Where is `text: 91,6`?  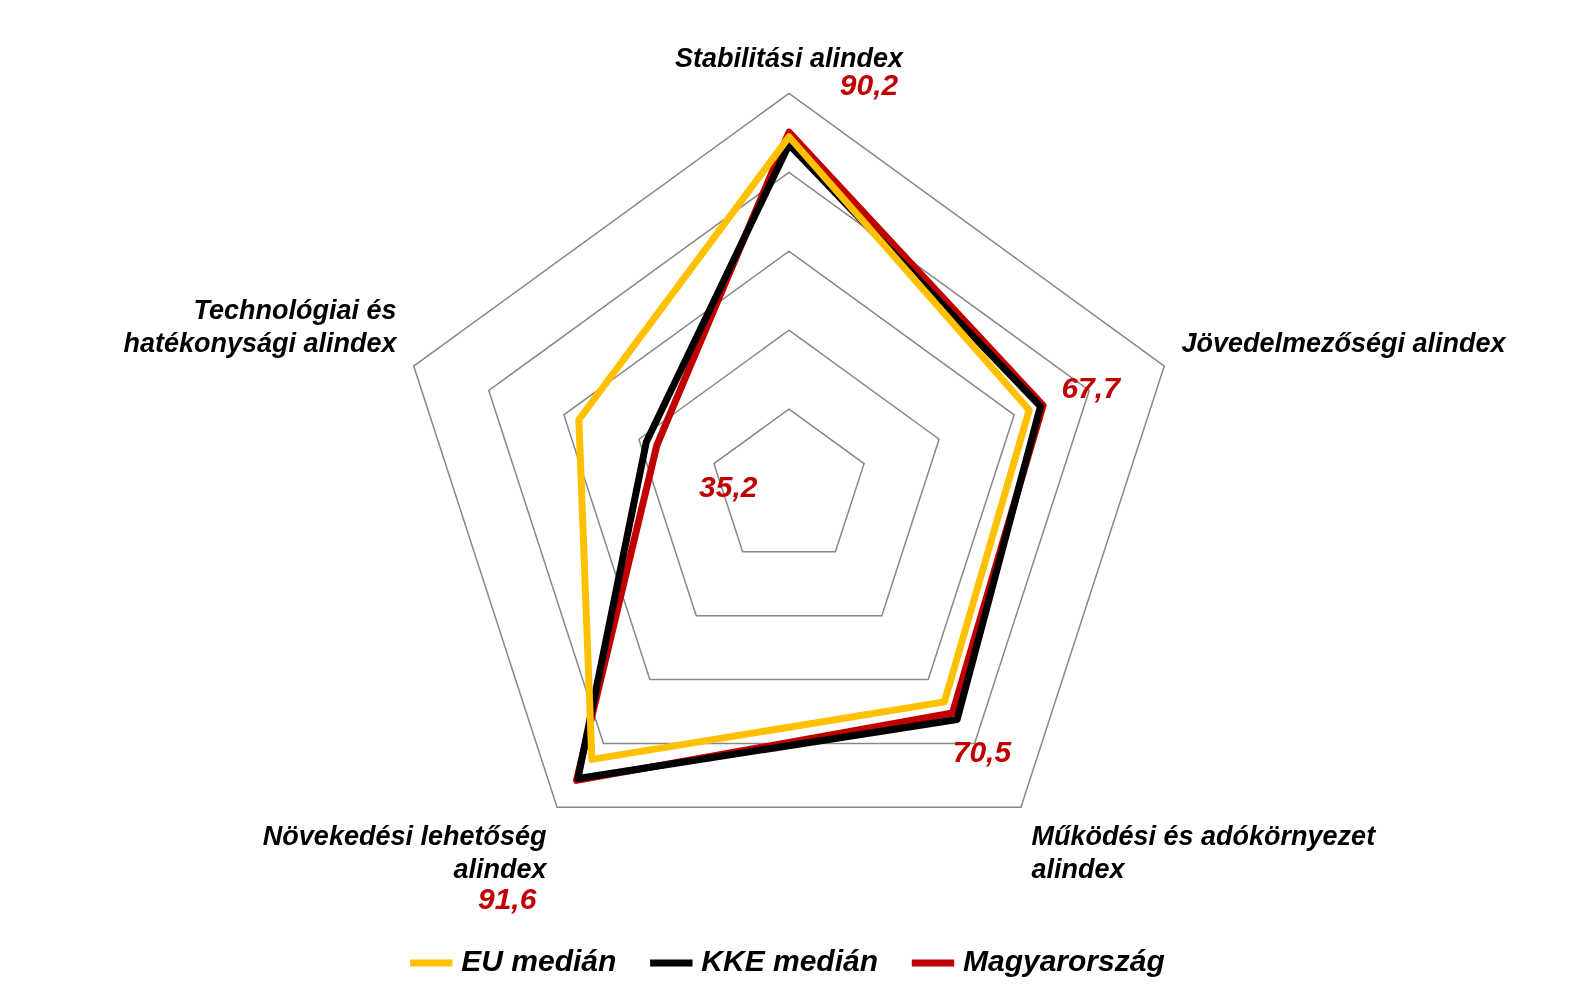
text: 91,6 is located at coordinates (507, 899).